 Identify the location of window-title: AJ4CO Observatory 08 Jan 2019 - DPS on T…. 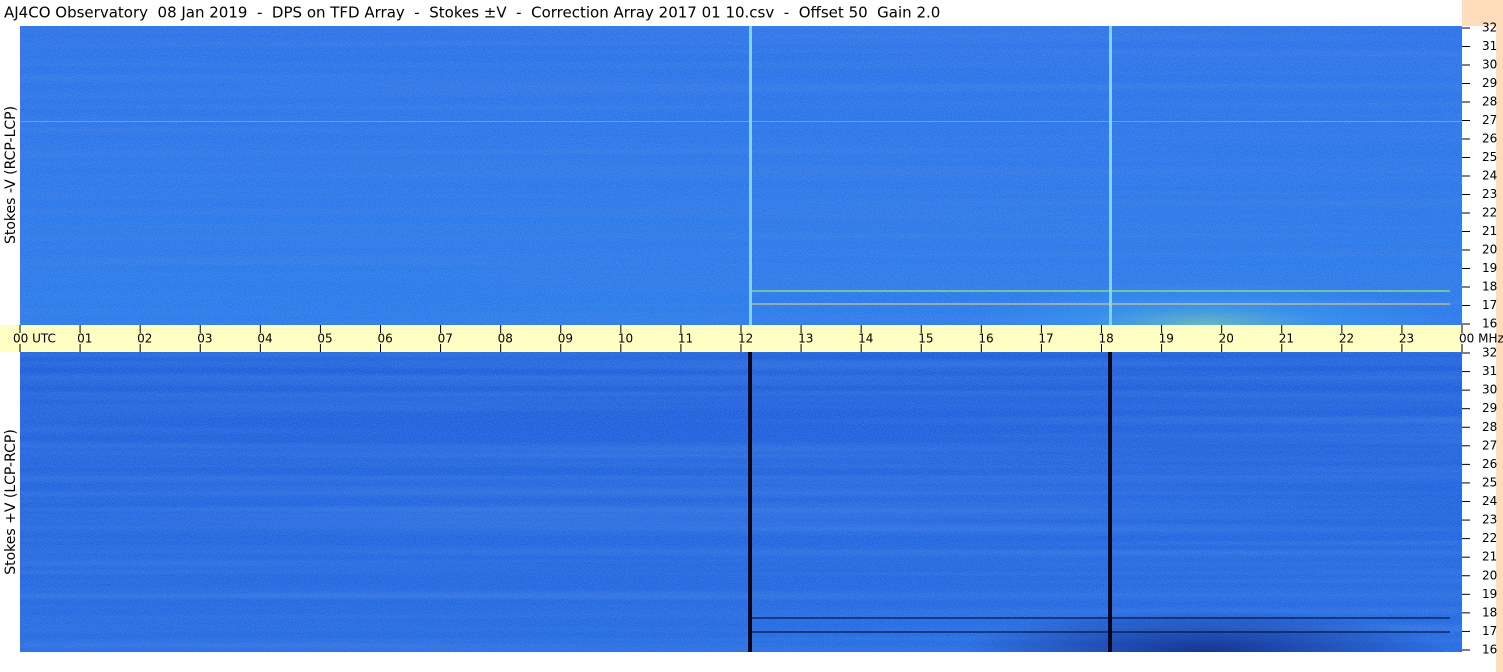
(472, 13).